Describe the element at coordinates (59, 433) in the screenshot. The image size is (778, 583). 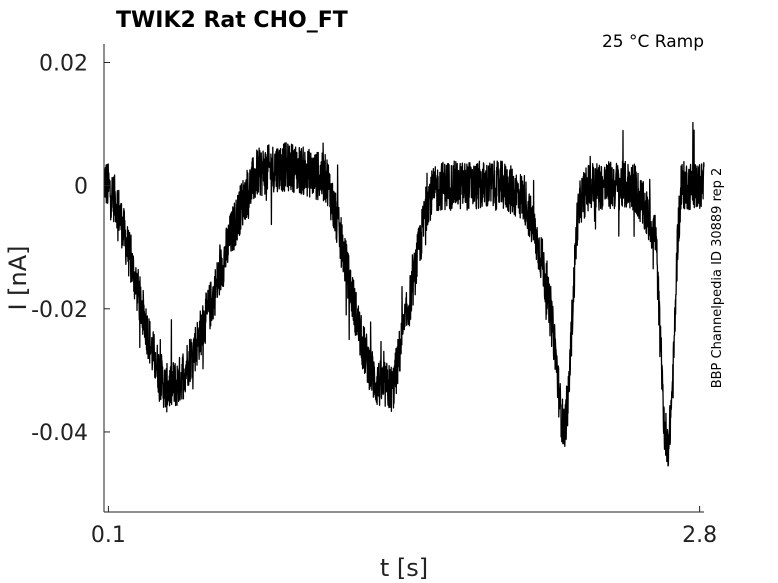
I see `y-tick-label: -0.04` at that location.